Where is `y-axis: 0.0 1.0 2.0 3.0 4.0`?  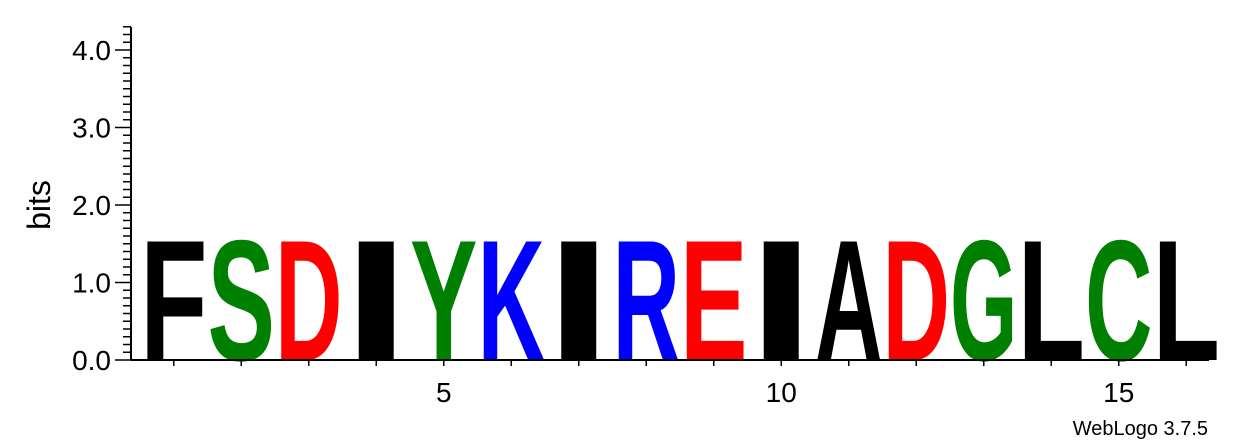 y-axis: 0.0 1.0 2.0 3.0 4.0 is located at coordinates (102, 201).